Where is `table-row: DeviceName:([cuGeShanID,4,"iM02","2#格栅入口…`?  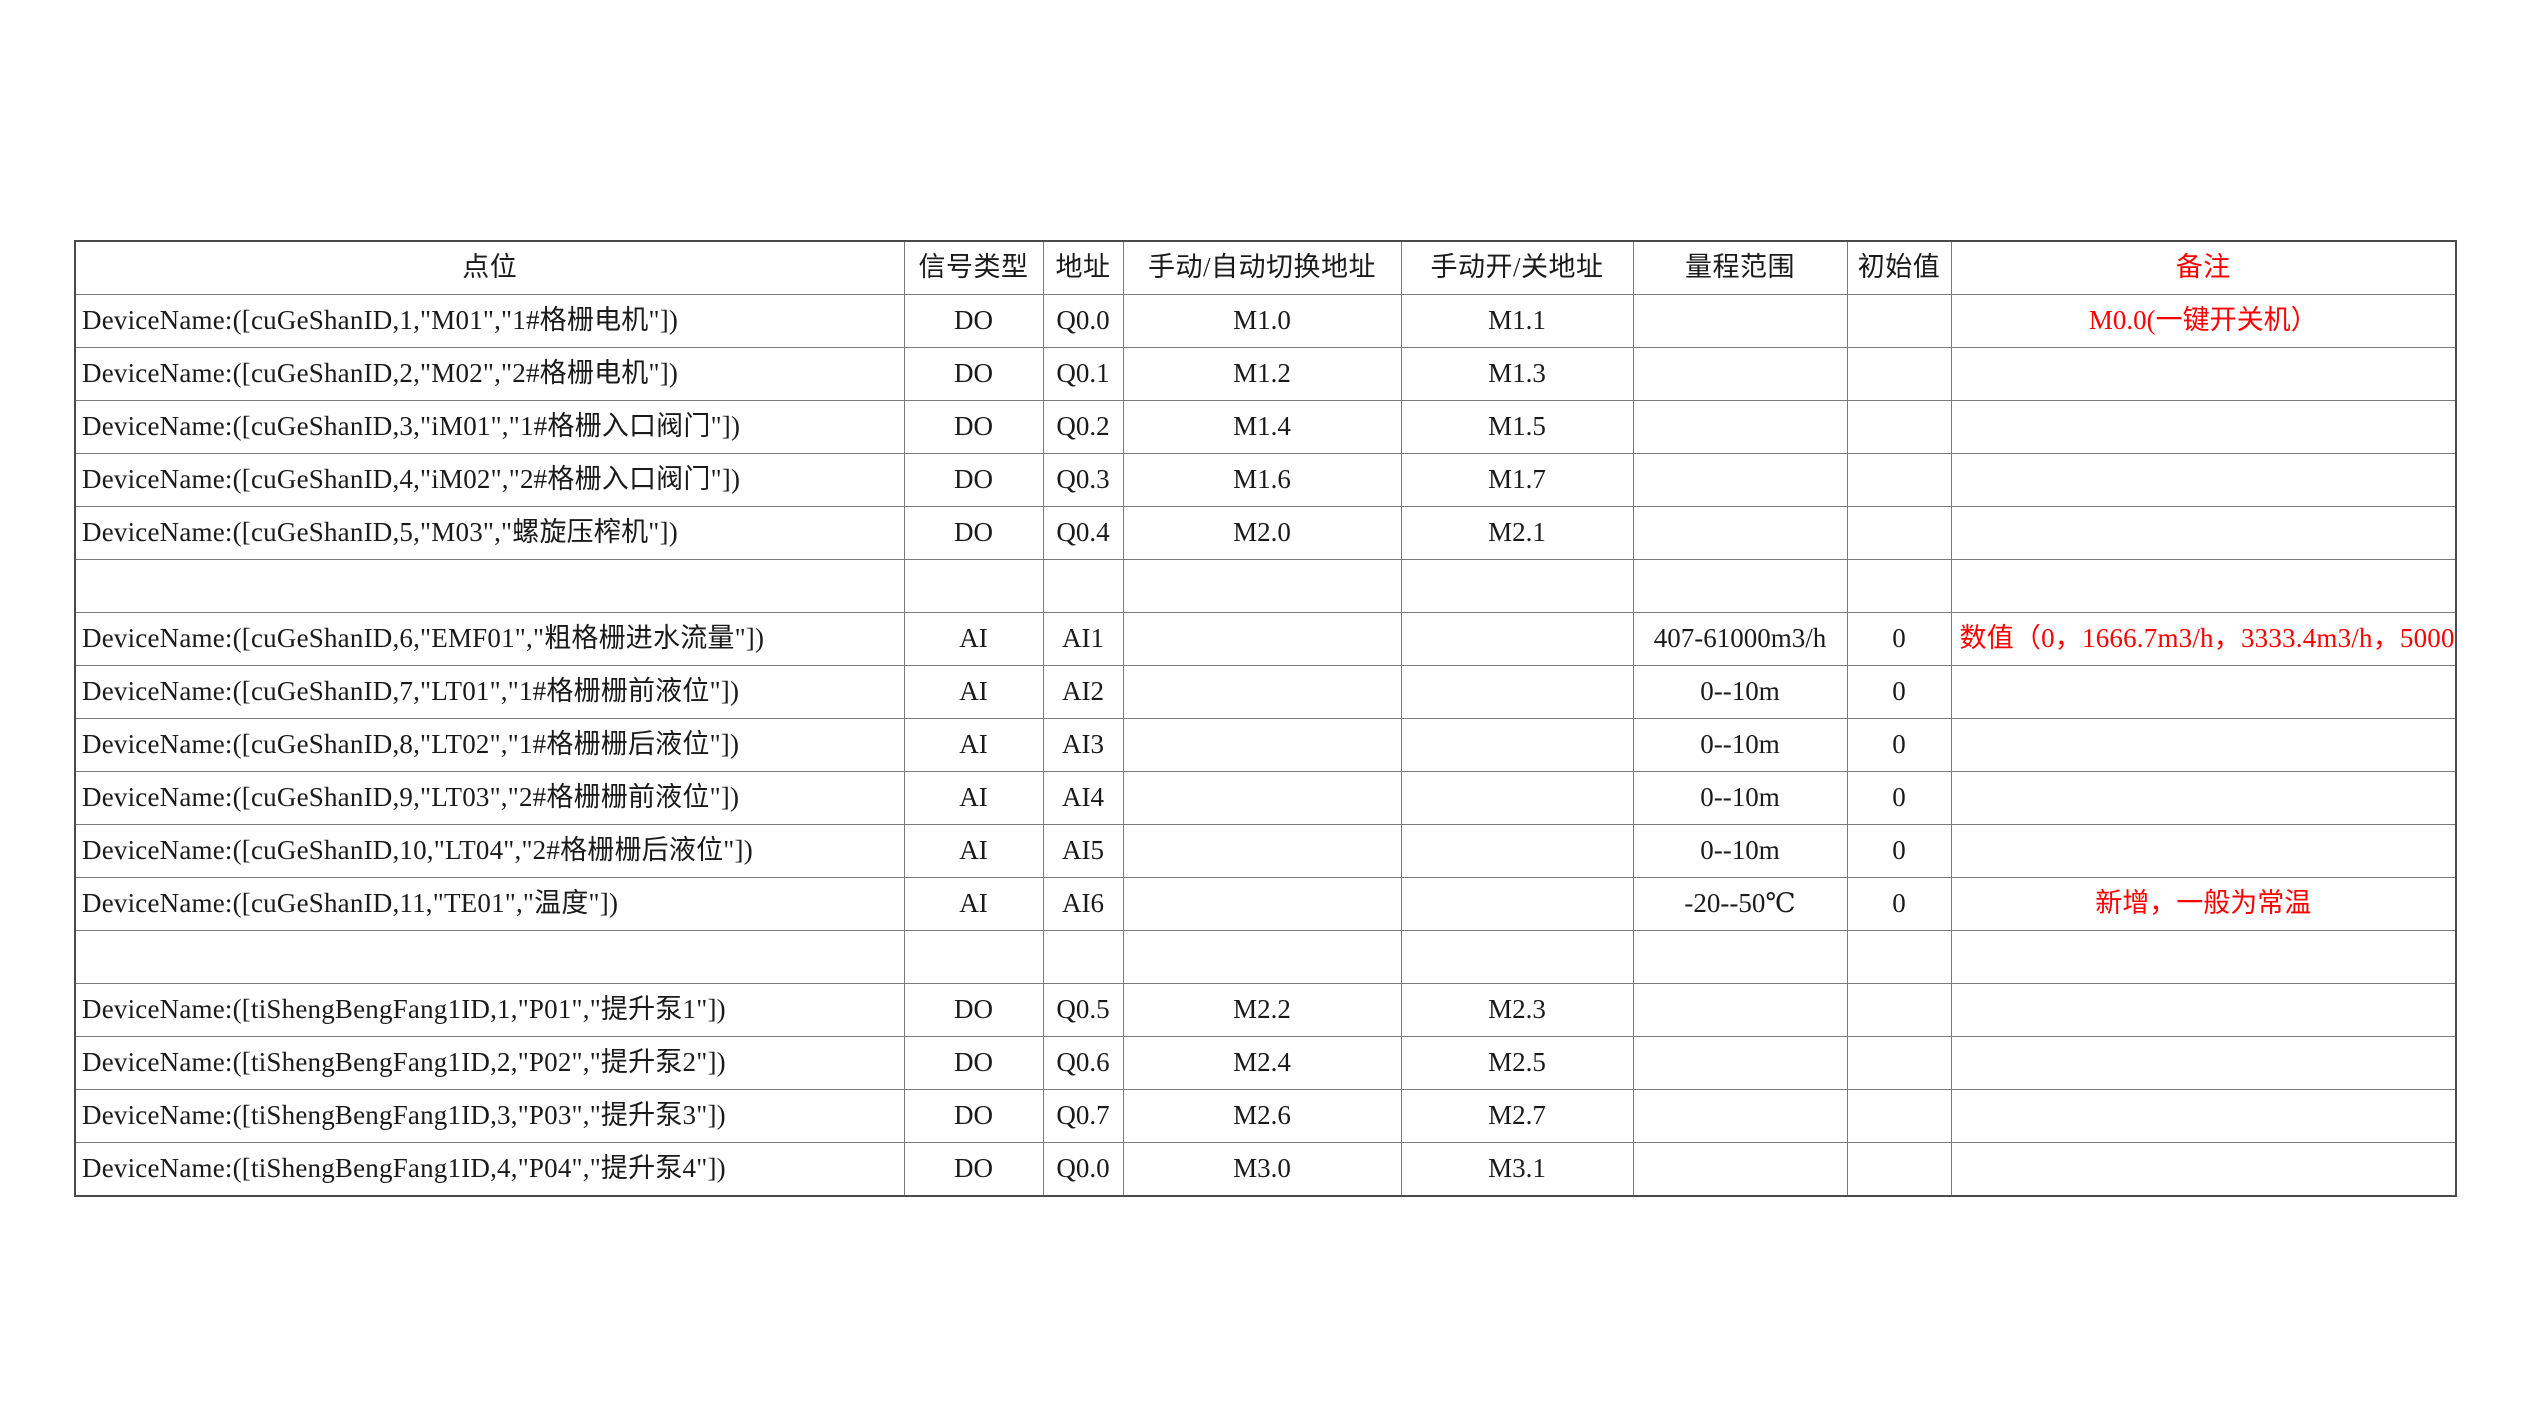 table-row: DeviceName:([cuGeShanID,4,"iM02","2#格栅入口… is located at coordinates (1265, 480).